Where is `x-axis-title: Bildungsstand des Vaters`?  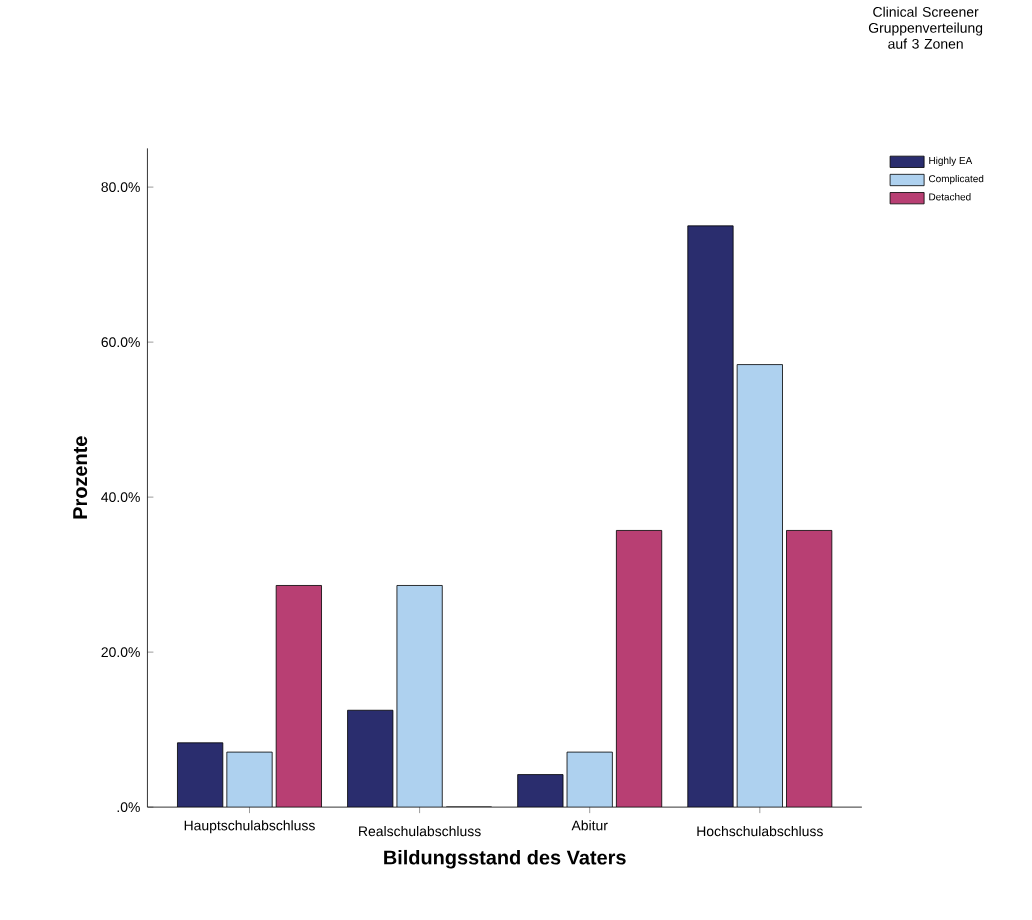 x-axis-title: Bildungsstand des Vaters is located at coordinates (505, 859).